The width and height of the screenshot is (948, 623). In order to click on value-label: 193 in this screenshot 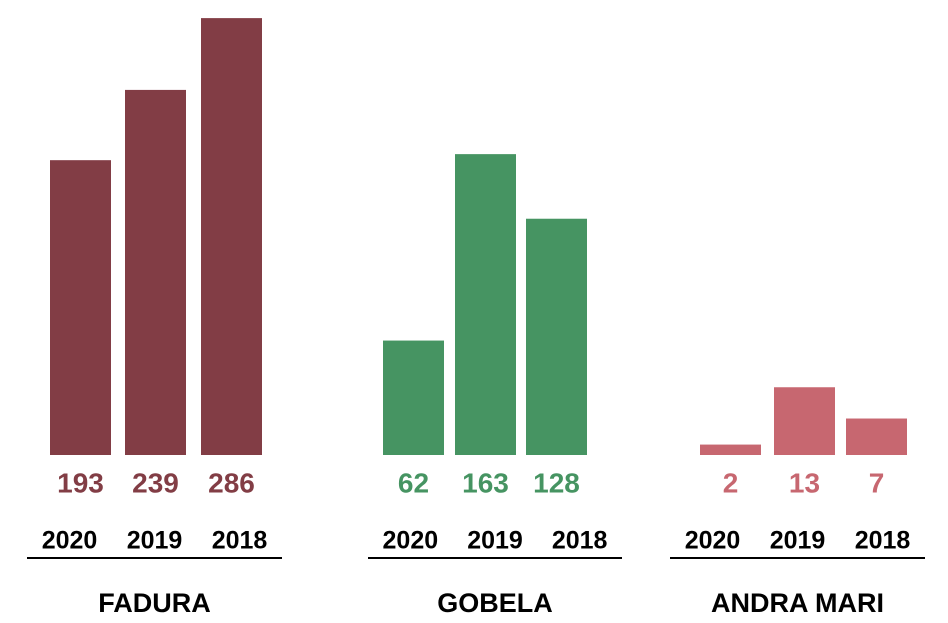, I will do `click(80, 482)`.